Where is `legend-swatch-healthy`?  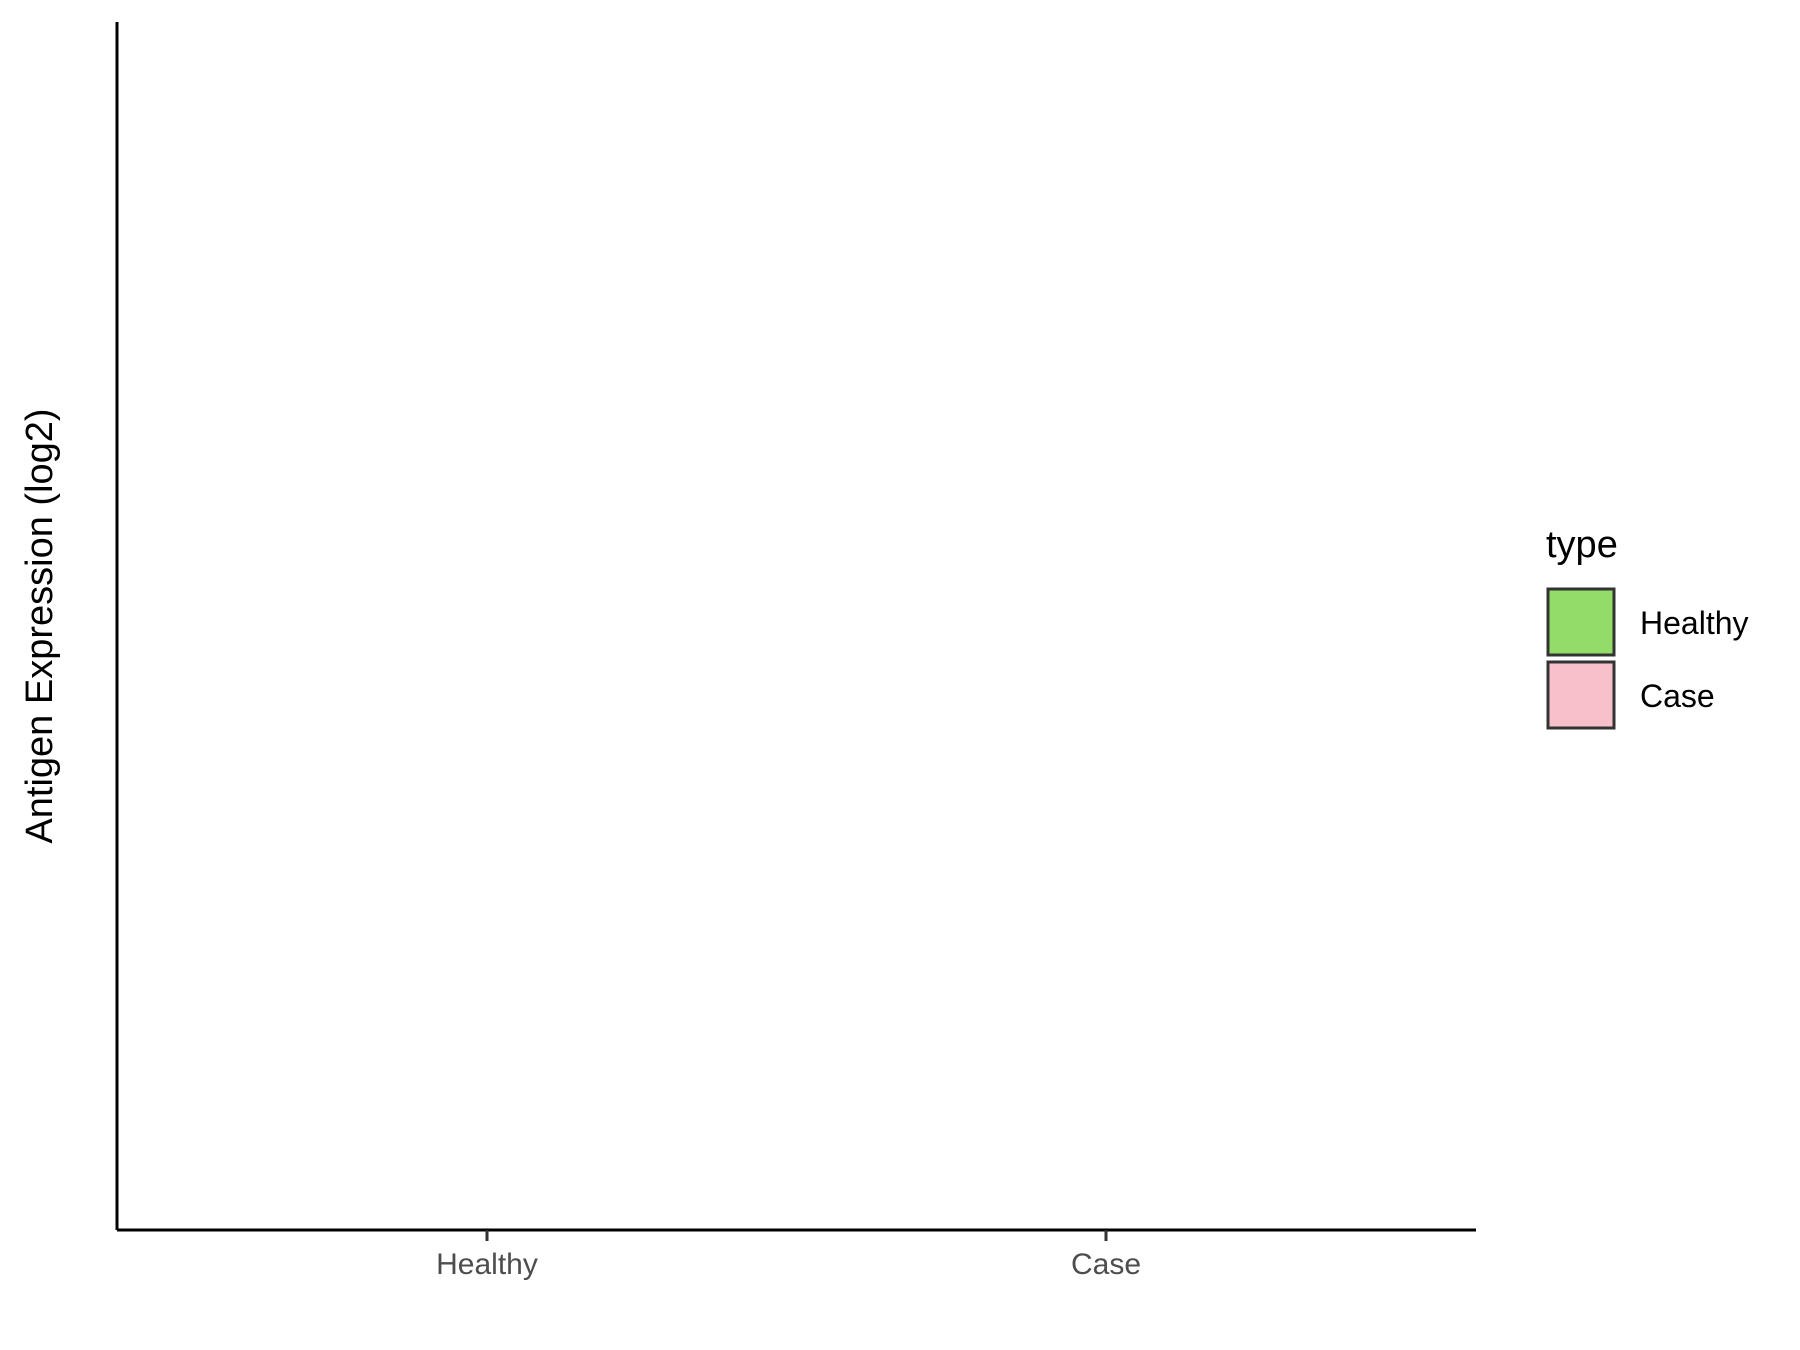 legend-swatch-healthy is located at coordinates (1581, 622).